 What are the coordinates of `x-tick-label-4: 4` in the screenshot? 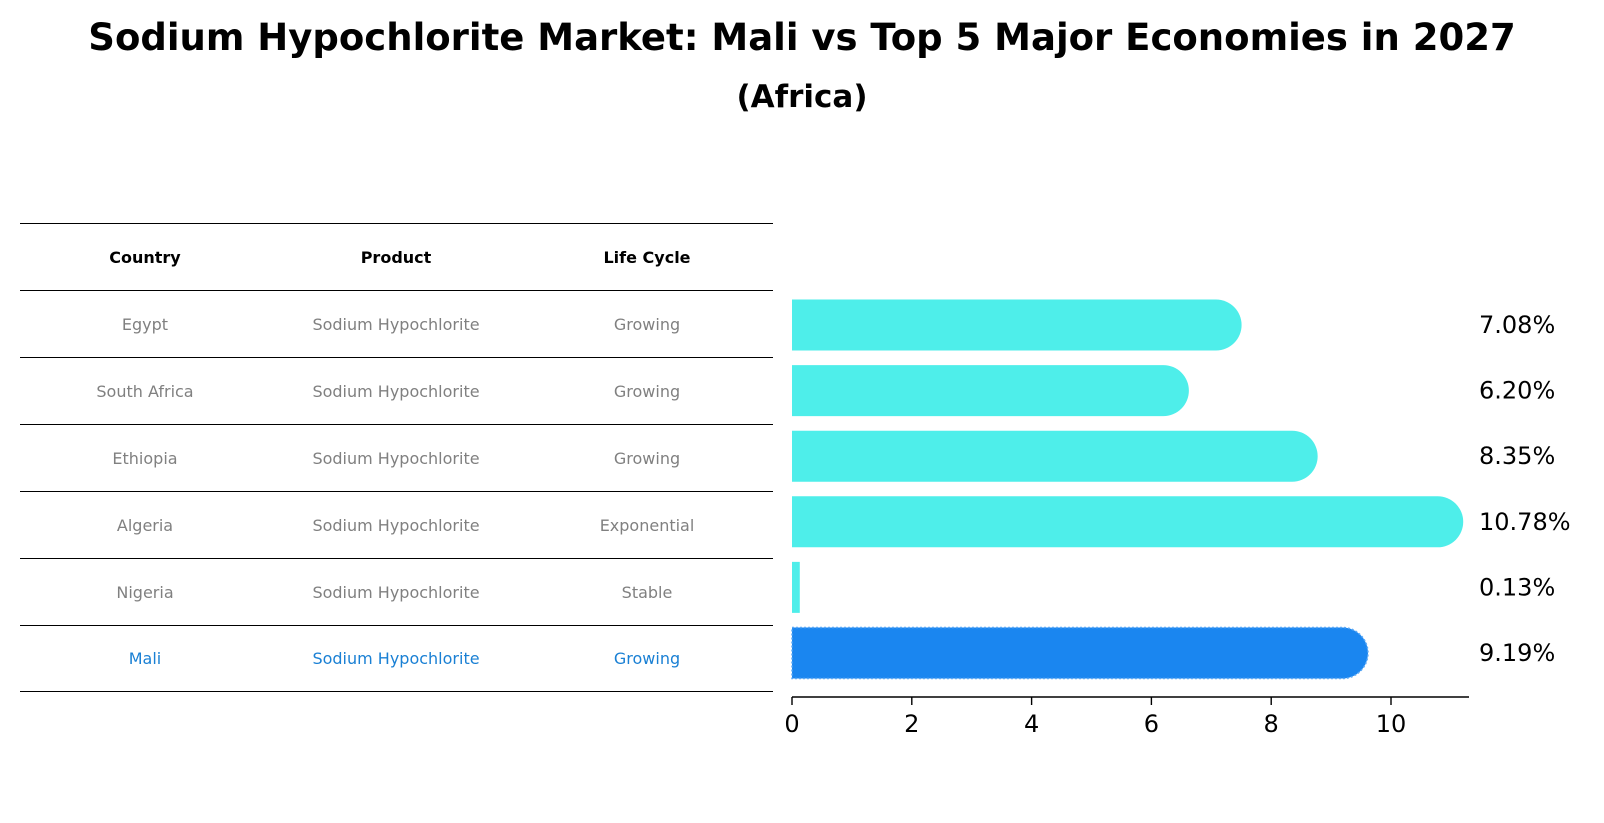 It's located at (1031, 724).